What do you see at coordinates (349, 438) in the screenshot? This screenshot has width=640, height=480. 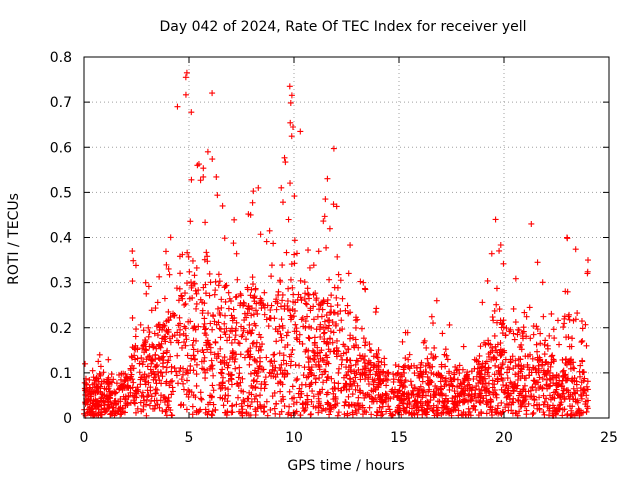 I see `x-tick-labels: 0 5 10 15 20 25` at bounding box center [349, 438].